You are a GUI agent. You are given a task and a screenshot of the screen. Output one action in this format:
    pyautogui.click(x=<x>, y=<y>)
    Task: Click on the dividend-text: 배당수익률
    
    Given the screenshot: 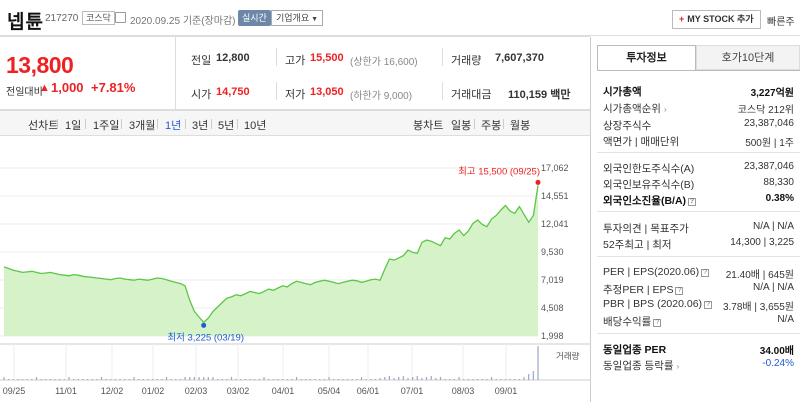 What is the action you would take?
    pyautogui.click(x=627, y=322)
    